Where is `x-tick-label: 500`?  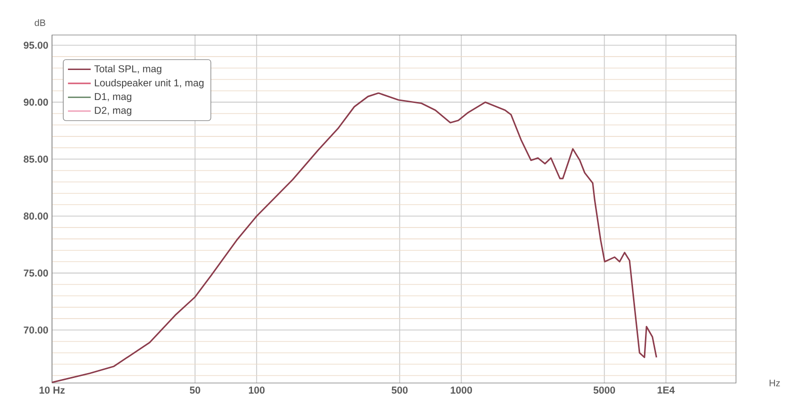 x-tick-label: 500 is located at coordinates (400, 390).